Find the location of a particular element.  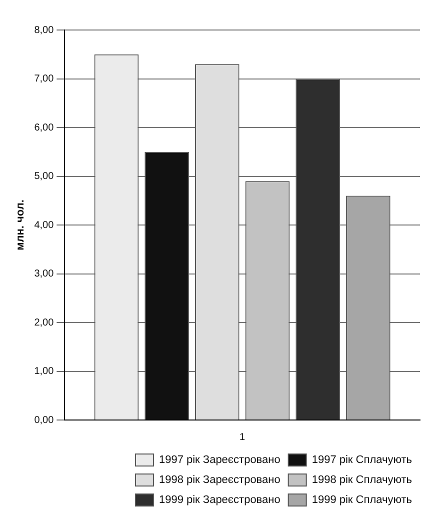

legend-label: 1997 рік Сплачують is located at coordinates (362, 460).